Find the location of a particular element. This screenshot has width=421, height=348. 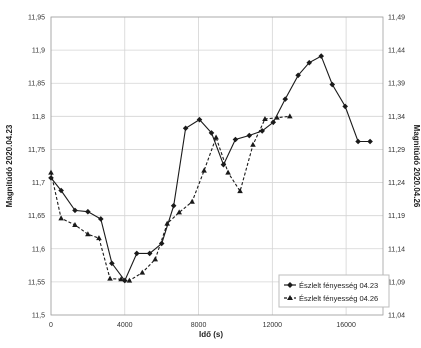

y-left-tick-label: 11,55 is located at coordinates (36, 282).